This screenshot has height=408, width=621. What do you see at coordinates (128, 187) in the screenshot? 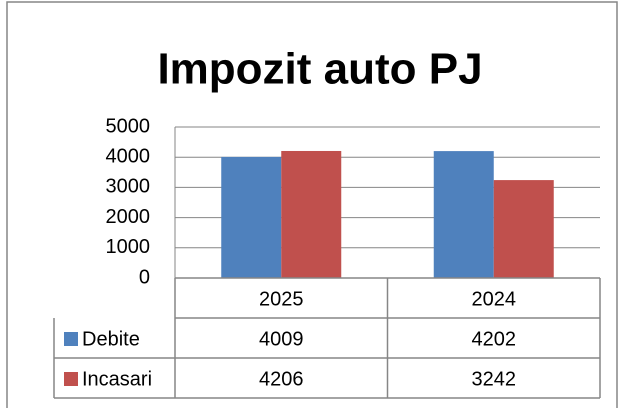
I see `y-tick-label: 3000` at bounding box center [128, 187].